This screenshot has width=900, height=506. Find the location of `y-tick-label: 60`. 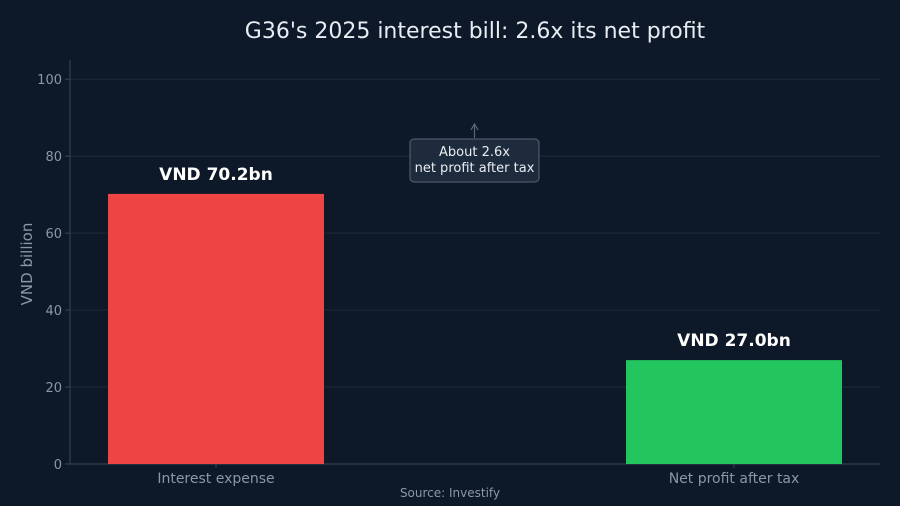

y-tick-label: 60 is located at coordinates (53, 234).